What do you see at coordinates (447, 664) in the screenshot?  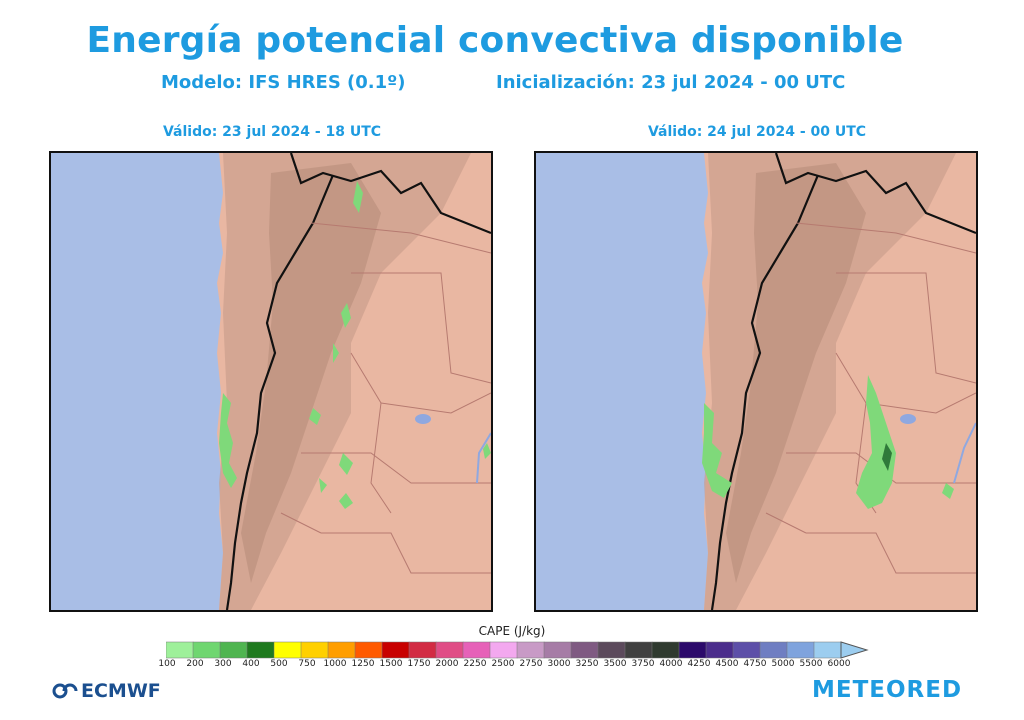 I see `colorbar-tick-label: 2000` at bounding box center [447, 664].